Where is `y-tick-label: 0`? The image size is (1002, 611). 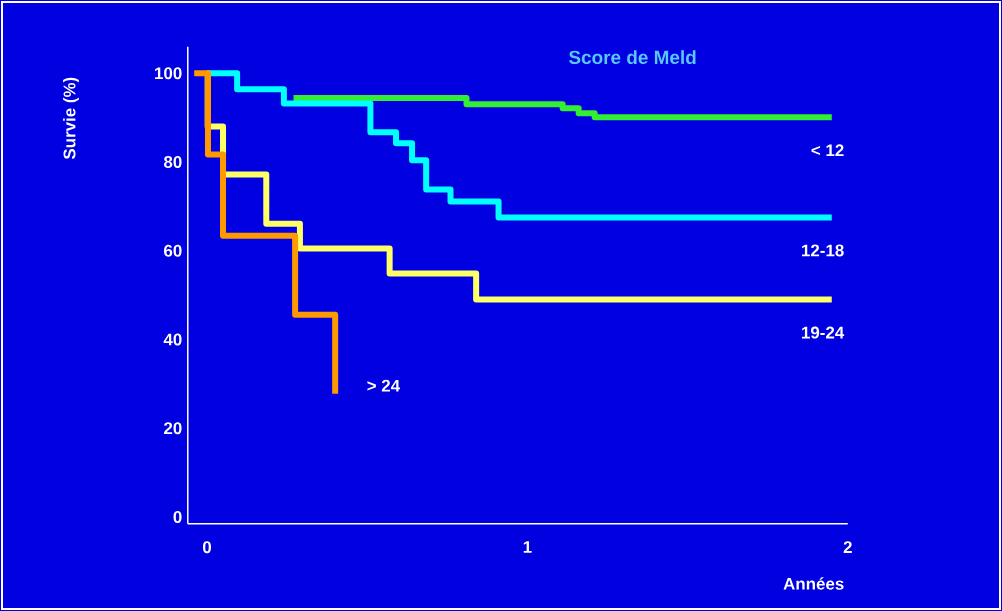
y-tick-label: 0 is located at coordinates (177, 516).